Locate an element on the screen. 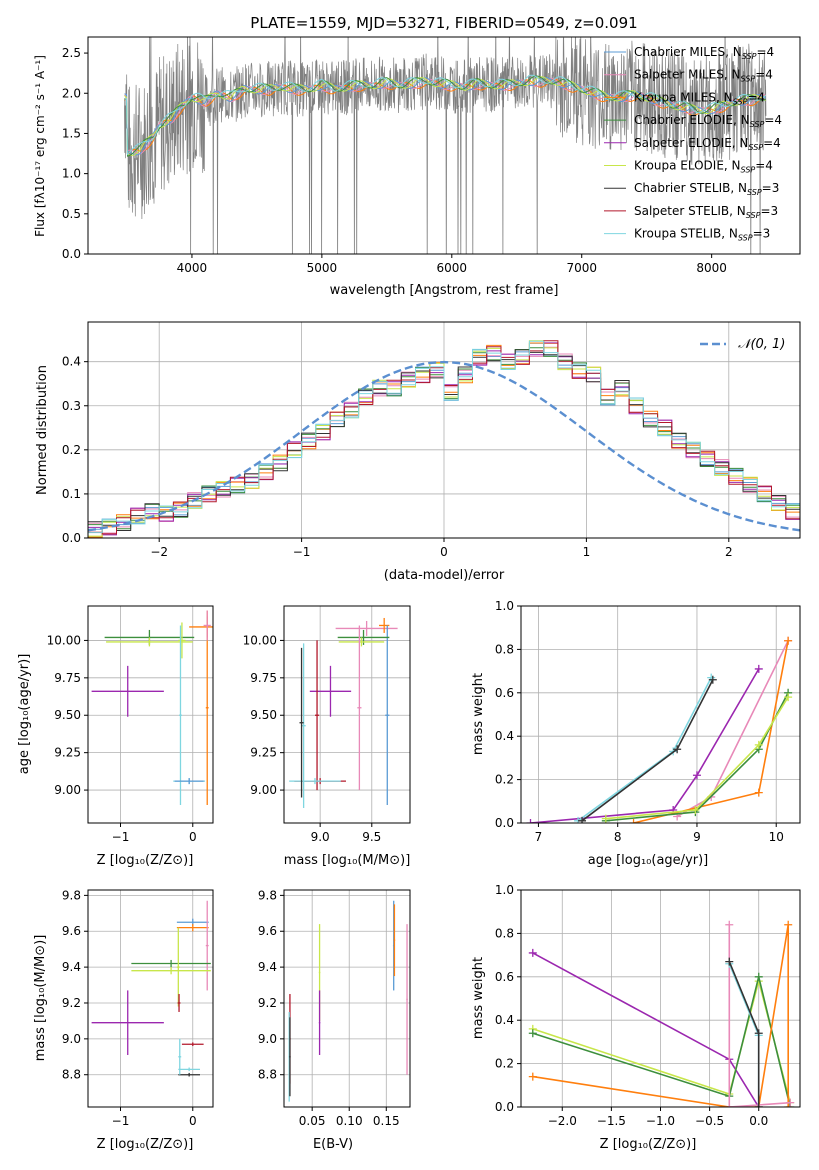 The width and height of the screenshot is (819, 1170). mass-vs-age-frame is located at coordinates (347, 714).